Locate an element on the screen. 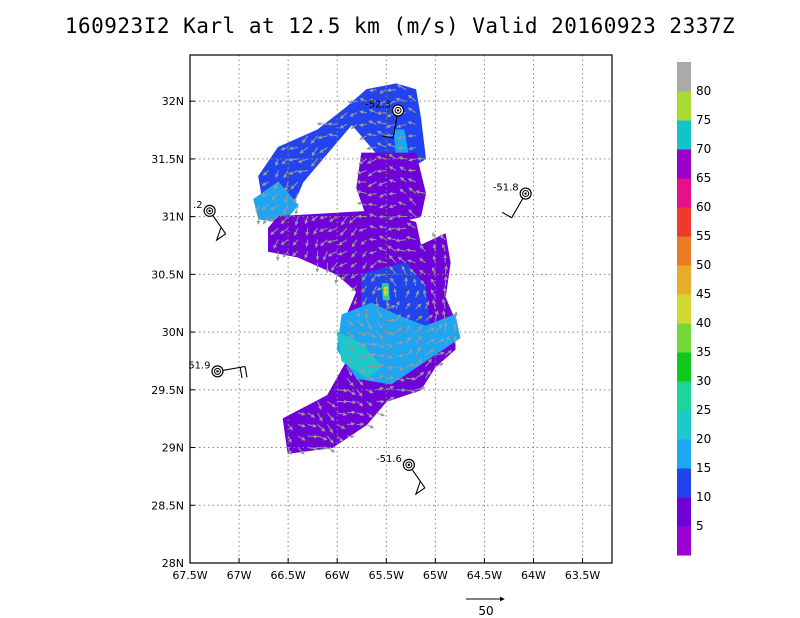  dropsonde-5: -51.6 is located at coordinates (401, 475).